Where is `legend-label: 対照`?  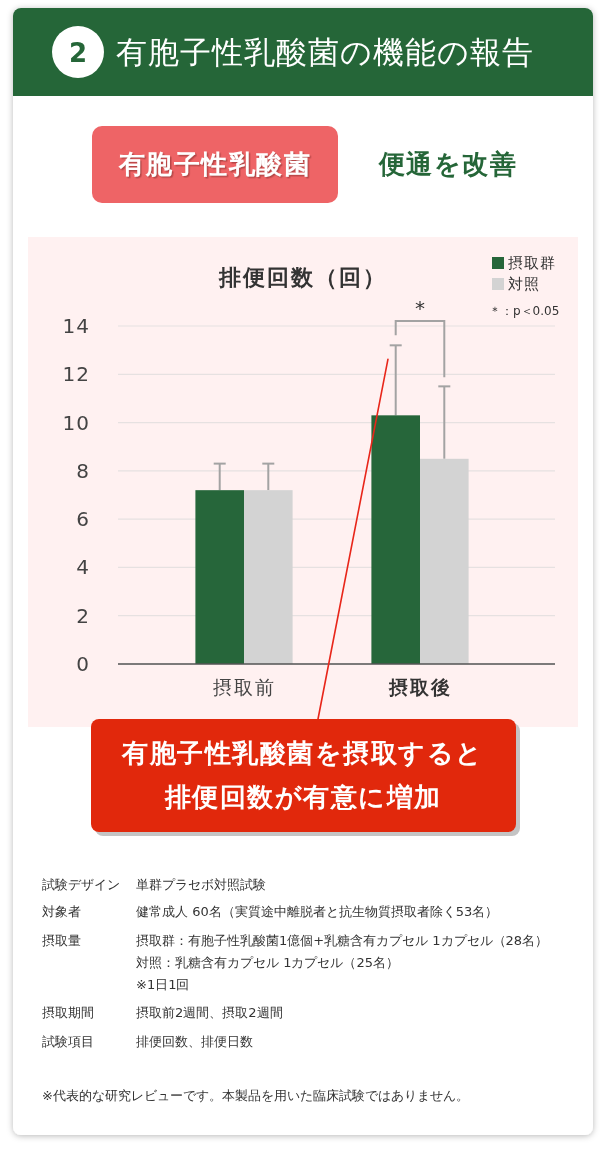
legend-label: 対照 is located at coordinates (524, 284).